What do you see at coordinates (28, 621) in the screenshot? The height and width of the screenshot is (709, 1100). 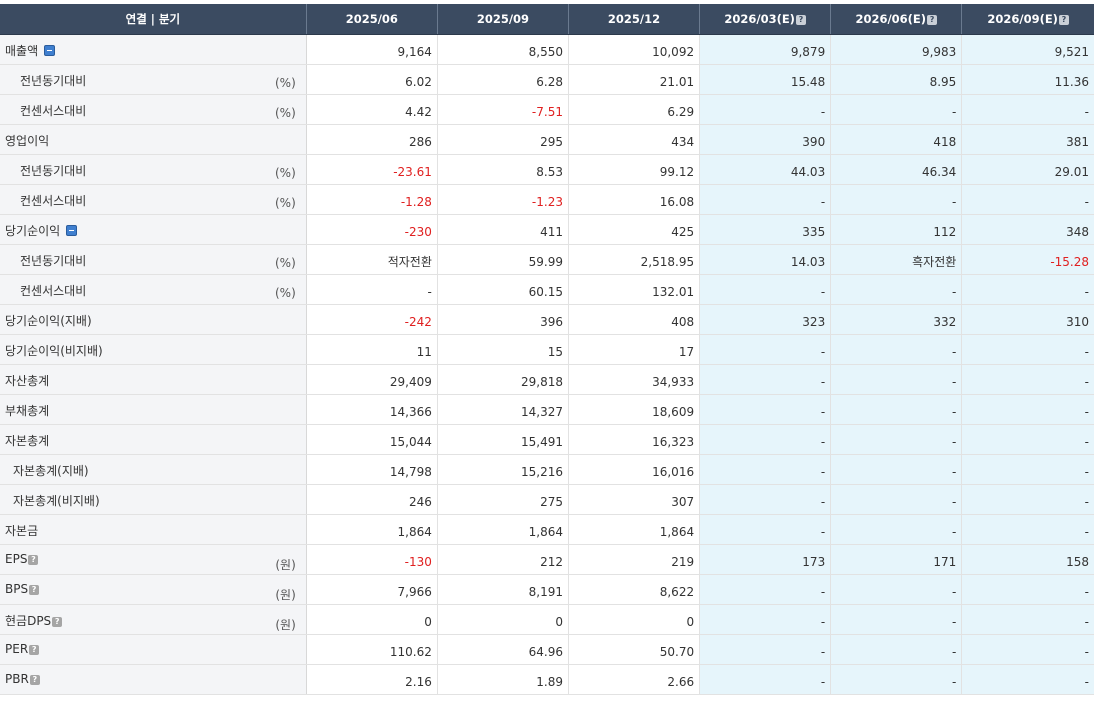 I see `row-label: 현금DPS` at bounding box center [28, 621].